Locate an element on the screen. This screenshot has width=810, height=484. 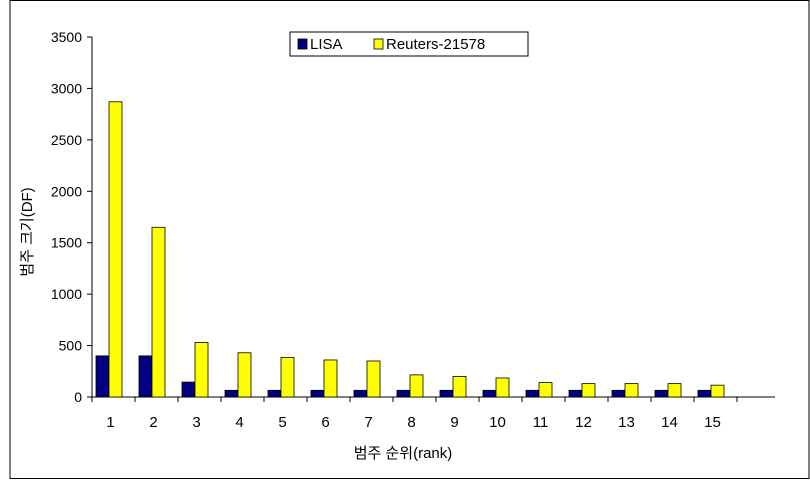
x-tick-label: 5 is located at coordinates (282, 422).